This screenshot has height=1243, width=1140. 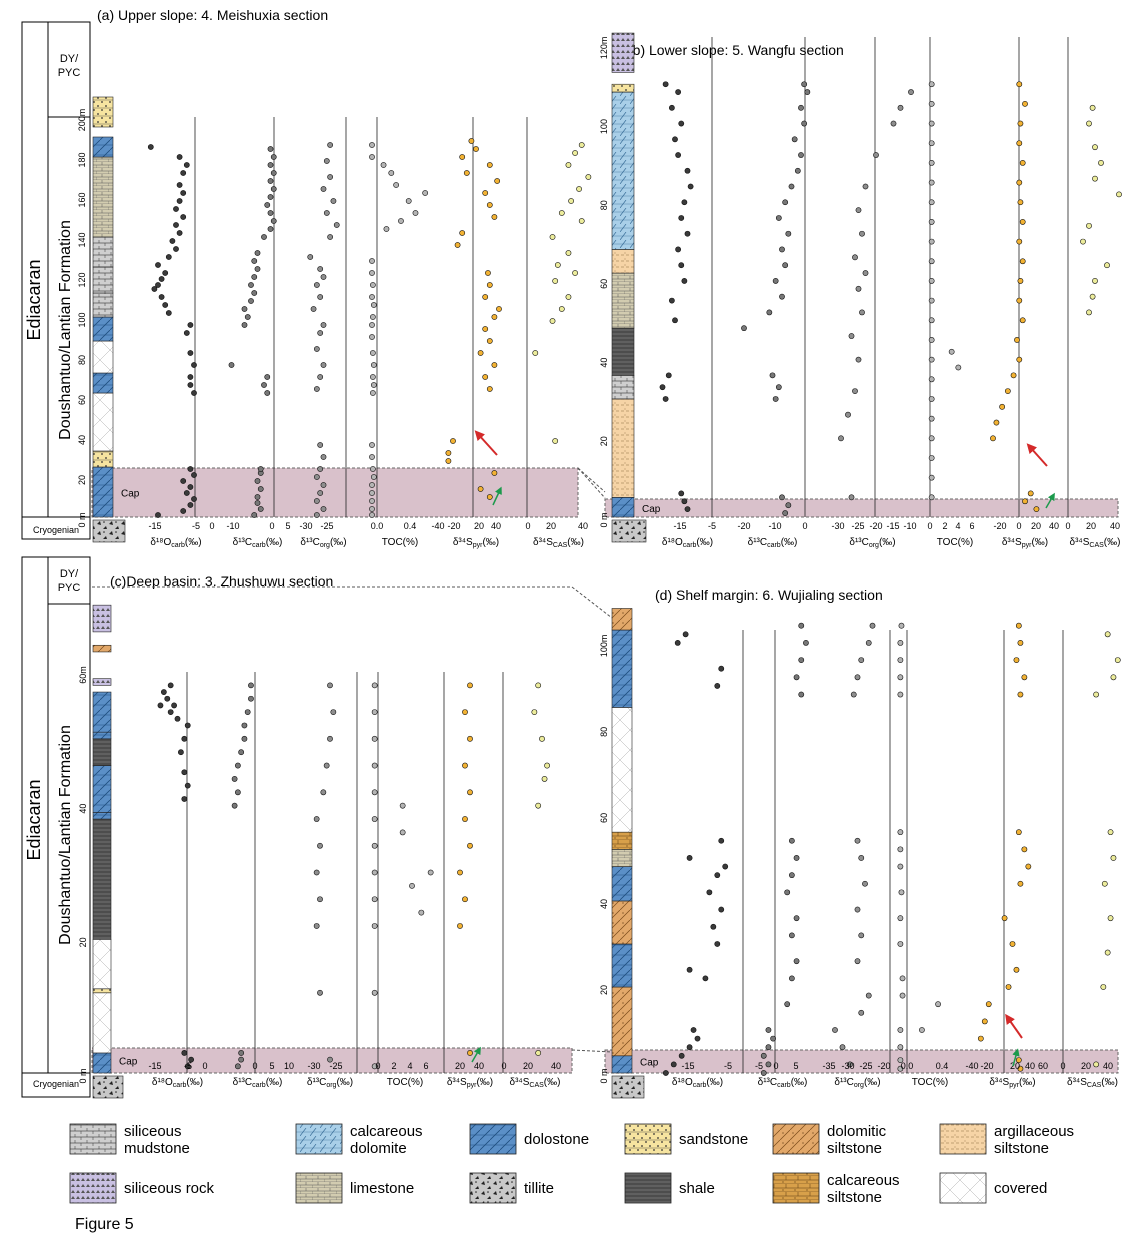 I want to click on tick-label: 20, so click(x=479, y=526).